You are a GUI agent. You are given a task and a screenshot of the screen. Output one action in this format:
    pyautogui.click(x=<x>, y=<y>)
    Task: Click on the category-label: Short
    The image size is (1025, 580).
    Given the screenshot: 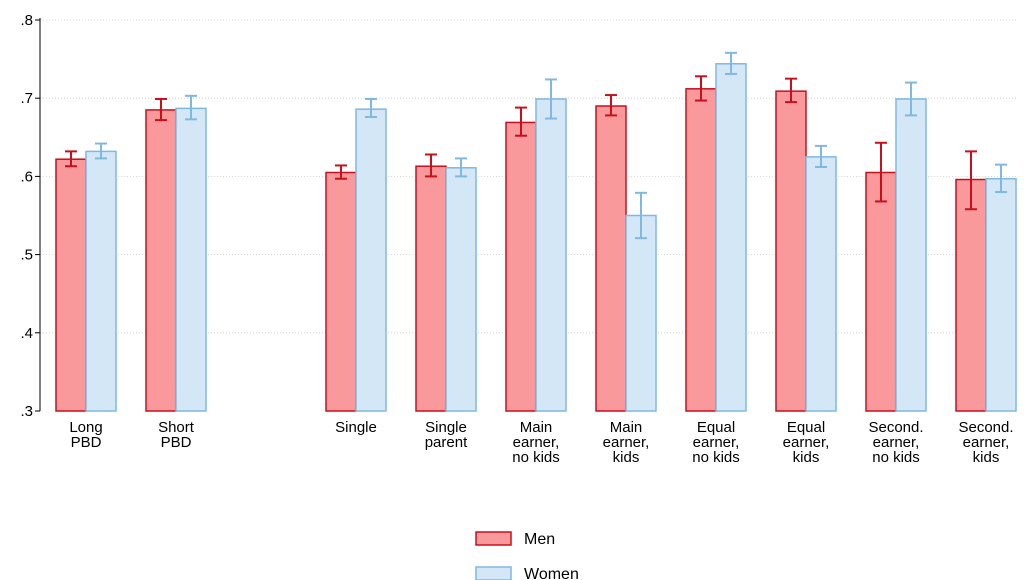 What is the action you would take?
    pyautogui.click(x=176, y=427)
    